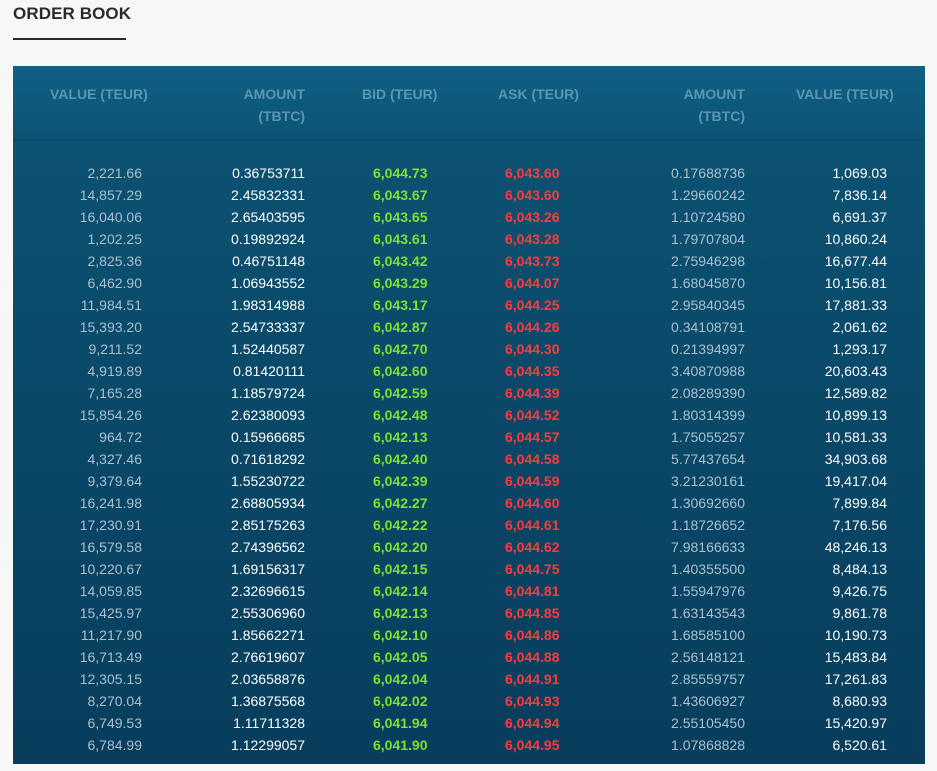 Image resolution: width=937 pixels, height=771 pixels. I want to click on bid-price-cell: 6,042.10, so click(400, 635).